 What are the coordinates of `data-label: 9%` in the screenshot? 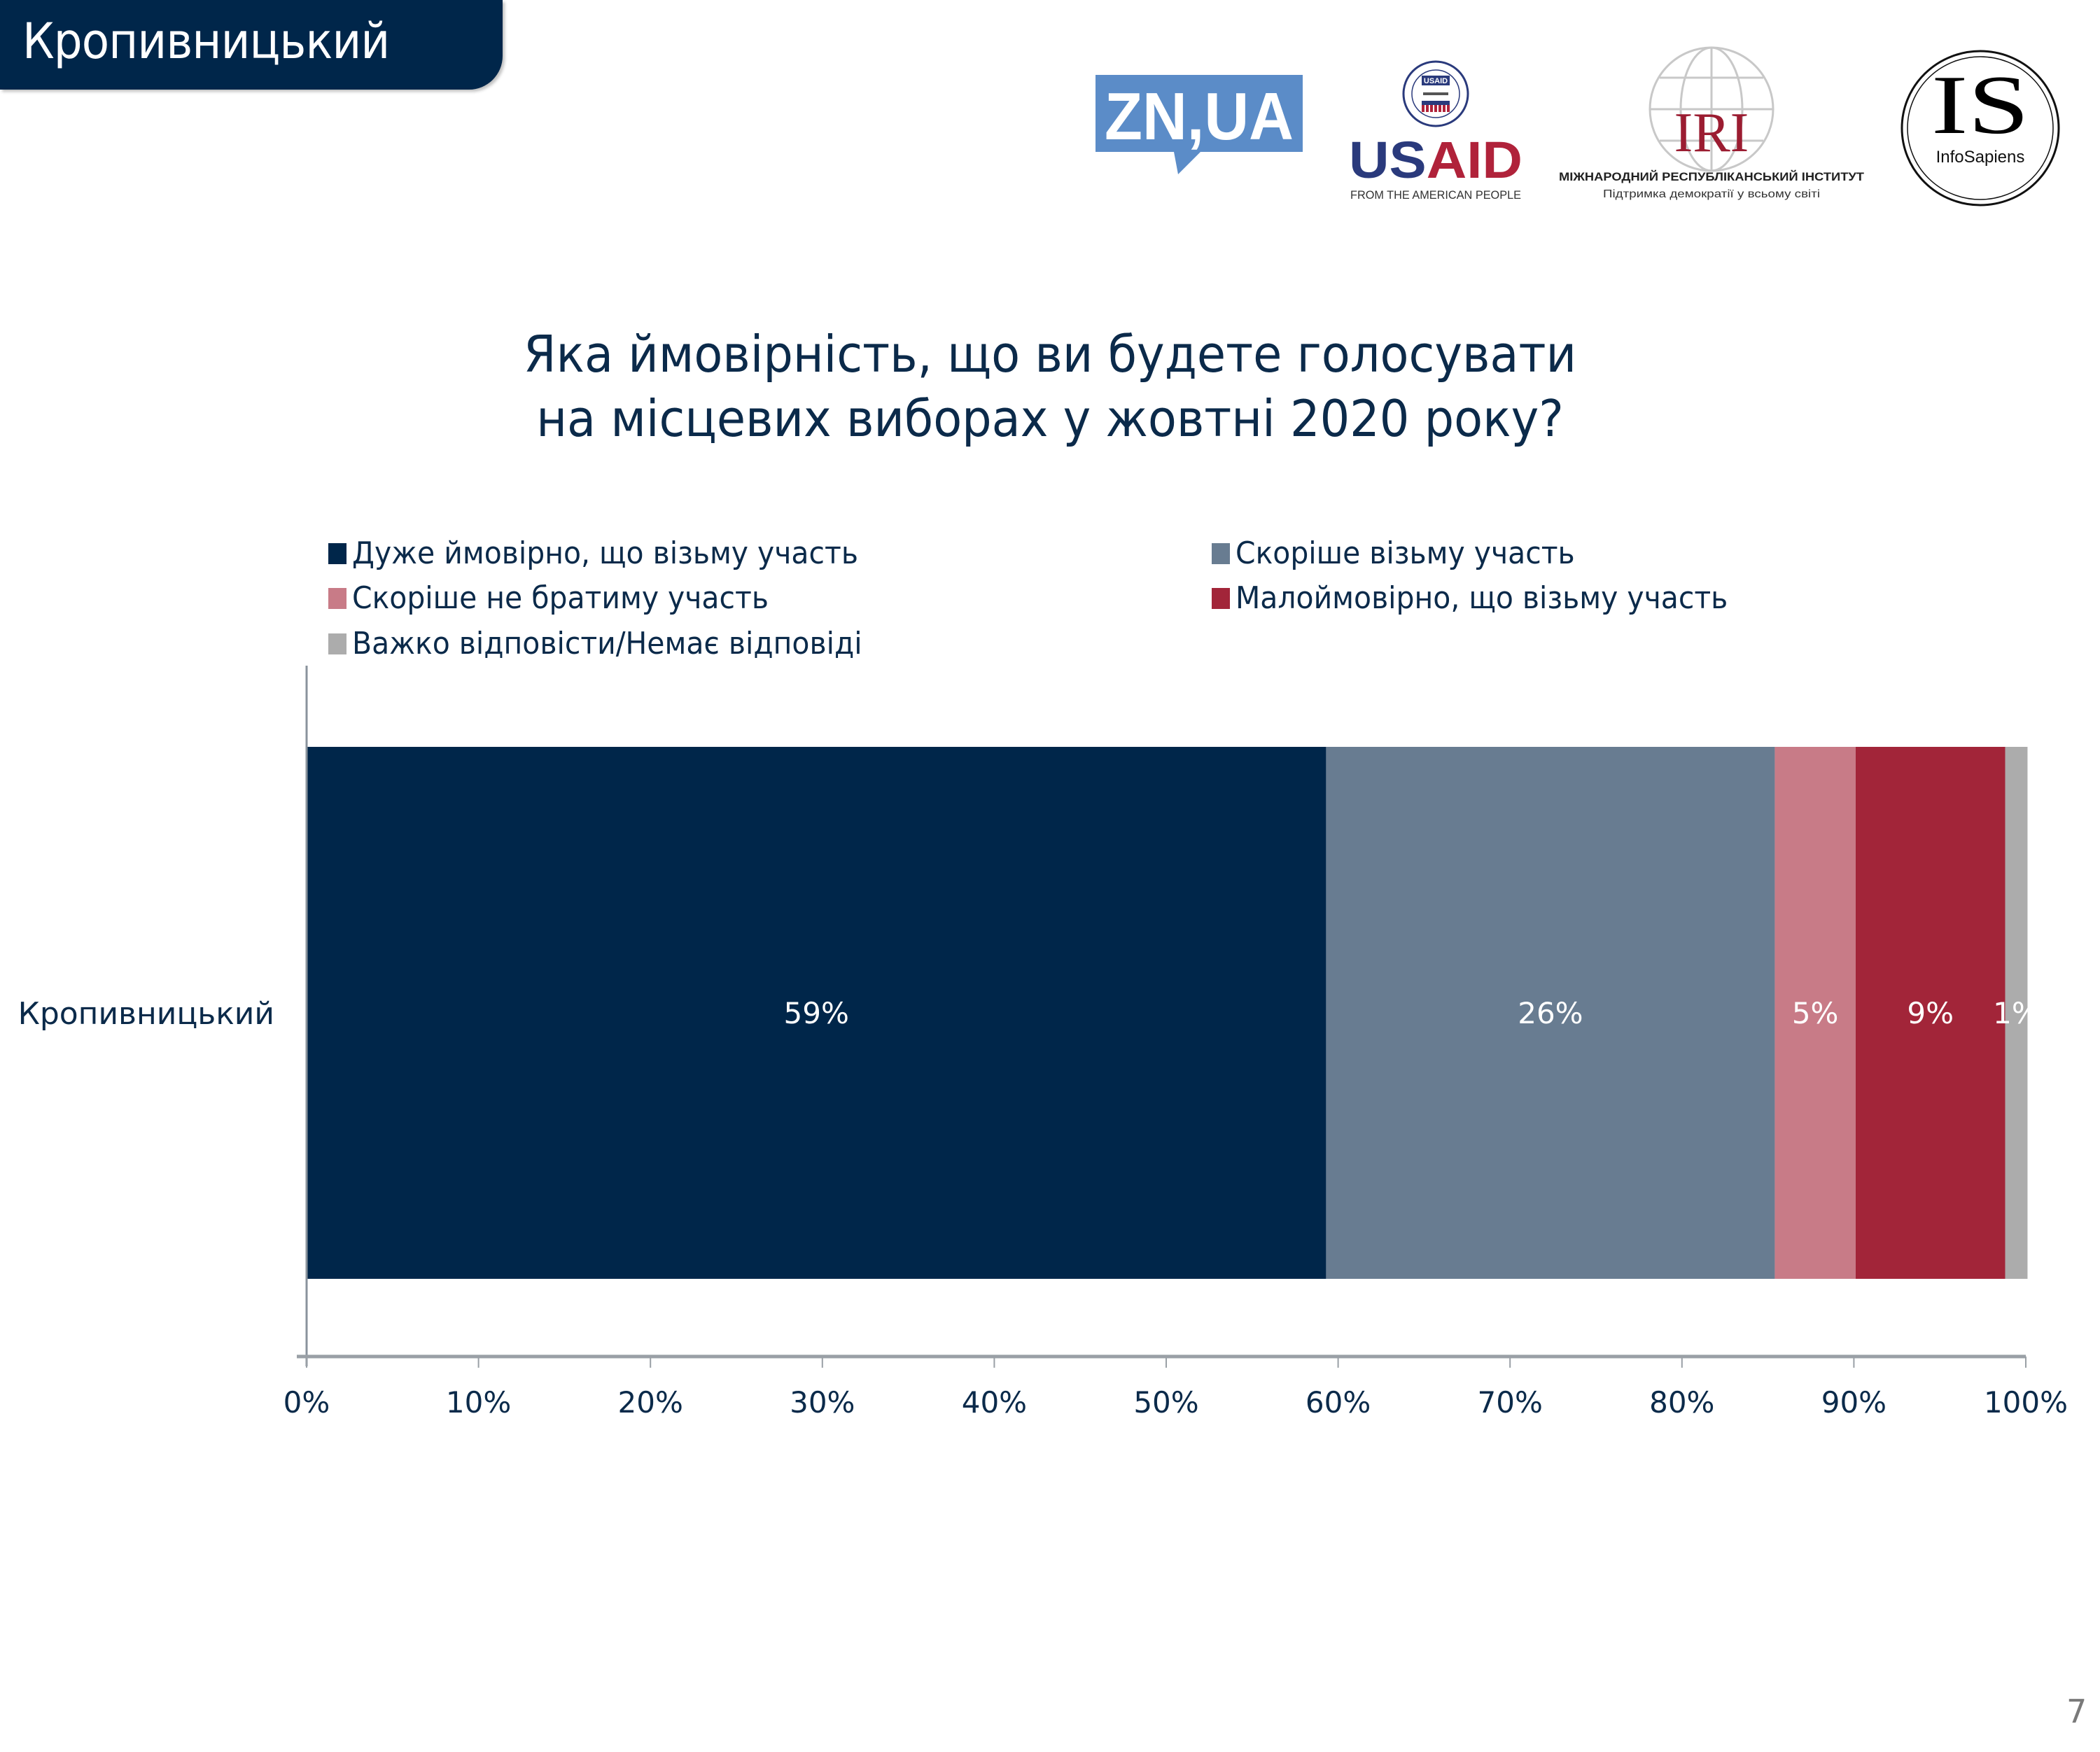 It's located at (1930, 1013).